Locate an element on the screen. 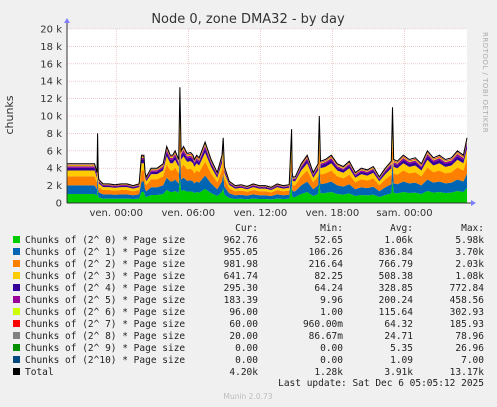  legend-value-avg: 836.84 is located at coordinates (396, 252).